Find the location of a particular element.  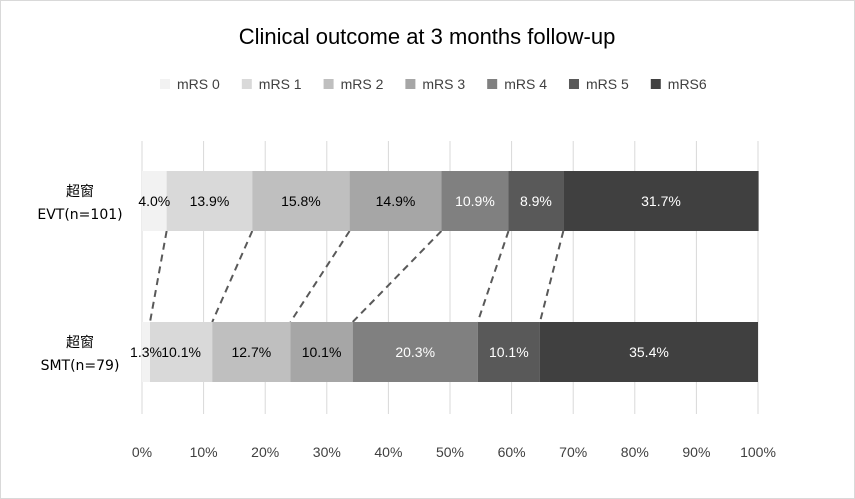

data-label: 13.9% is located at coordinates (210, 201).